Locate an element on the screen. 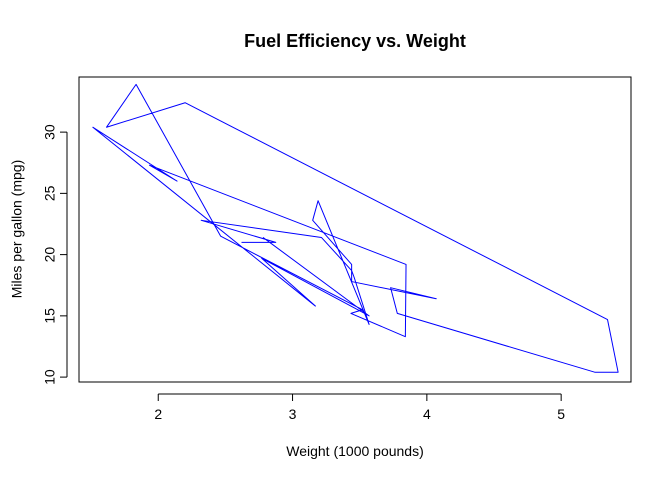 Image resolution: width=672 pixels, height=480 pixels. chart-title: Fuel Efficiency vs. Weight is located at coordinates (355, 41).